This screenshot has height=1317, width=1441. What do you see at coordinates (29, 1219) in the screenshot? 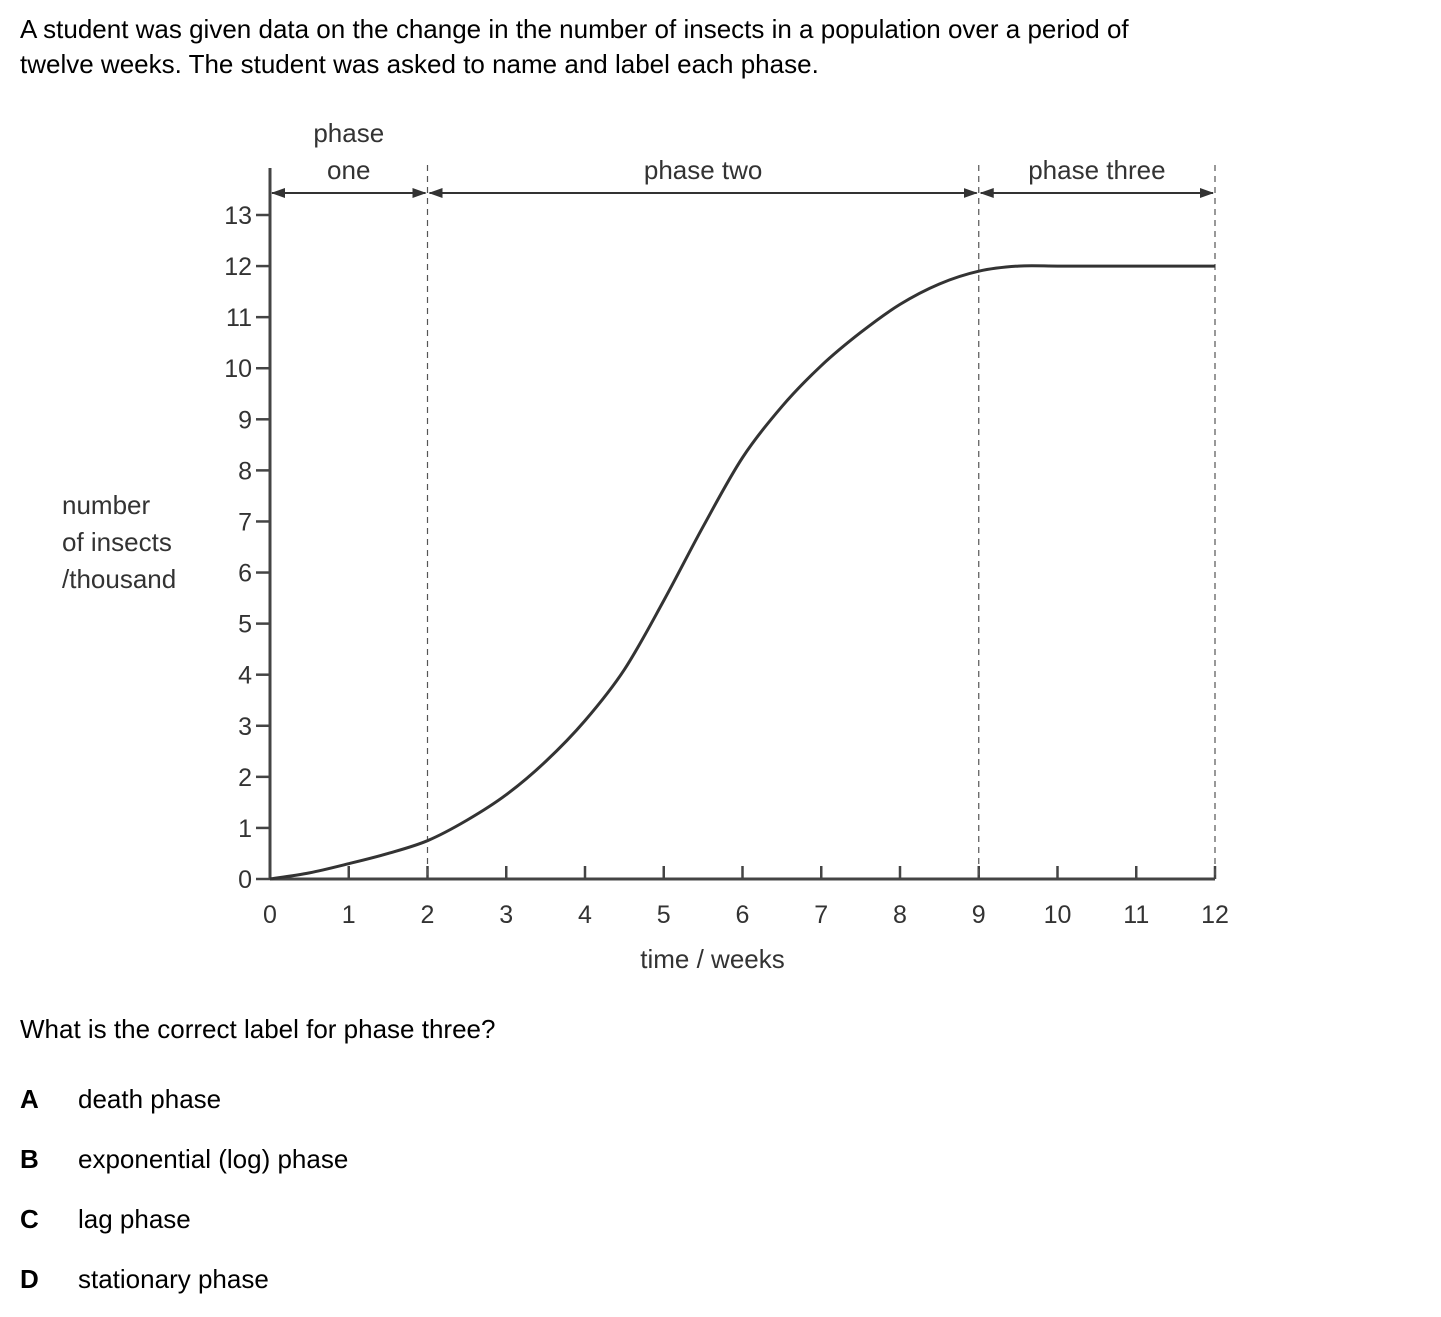
I see `option-c-letter: C` at bounding box center [29, 1219].